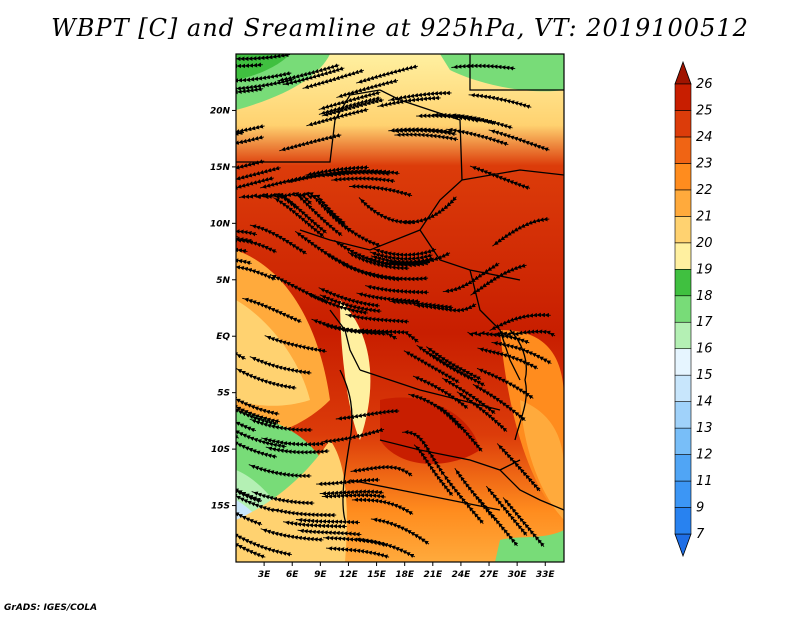 This screenshot has width=800, height=618. Describe the element at coordinates (518, 575) in the screenshot. I see `lon-tick-label: 30E` at that location.